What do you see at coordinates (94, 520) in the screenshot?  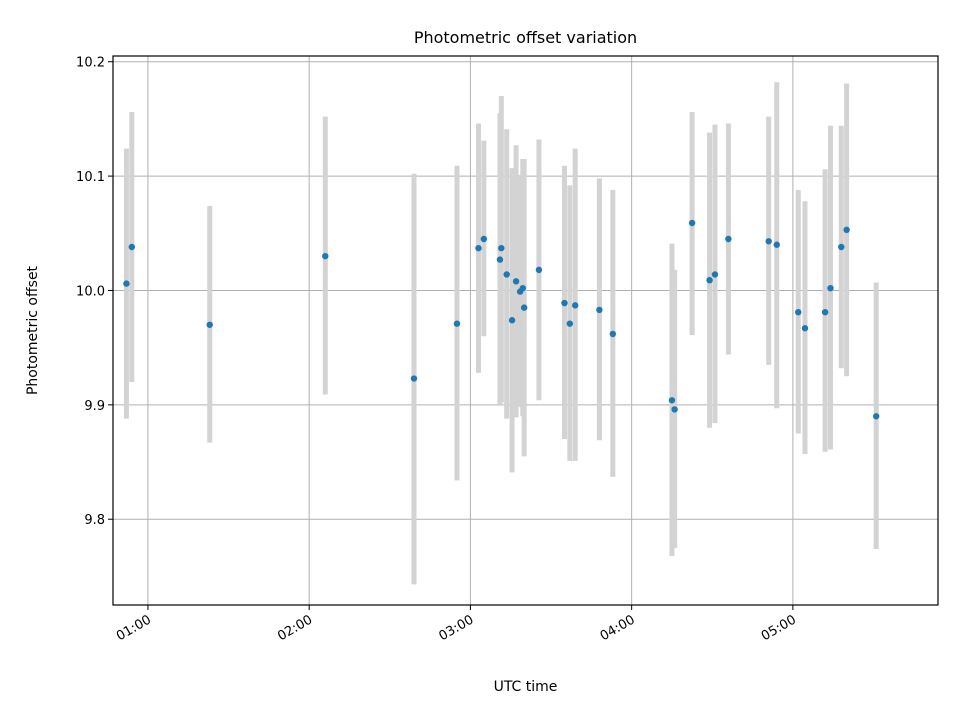 I see `y-tick-label: 9.8` at bounding box center [94, 520].